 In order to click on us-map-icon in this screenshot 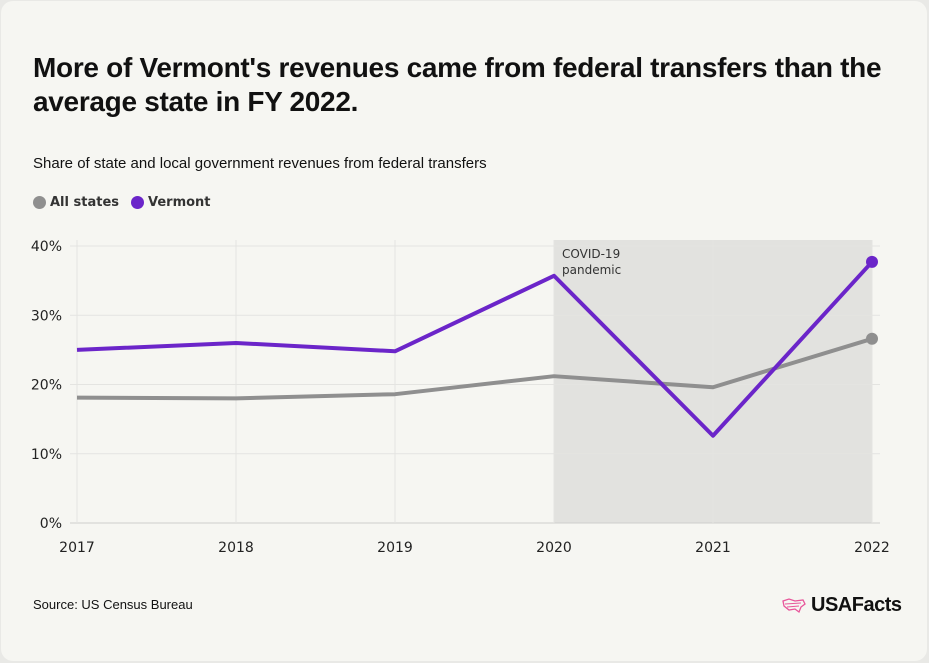, I will do `click(794, 605)`.